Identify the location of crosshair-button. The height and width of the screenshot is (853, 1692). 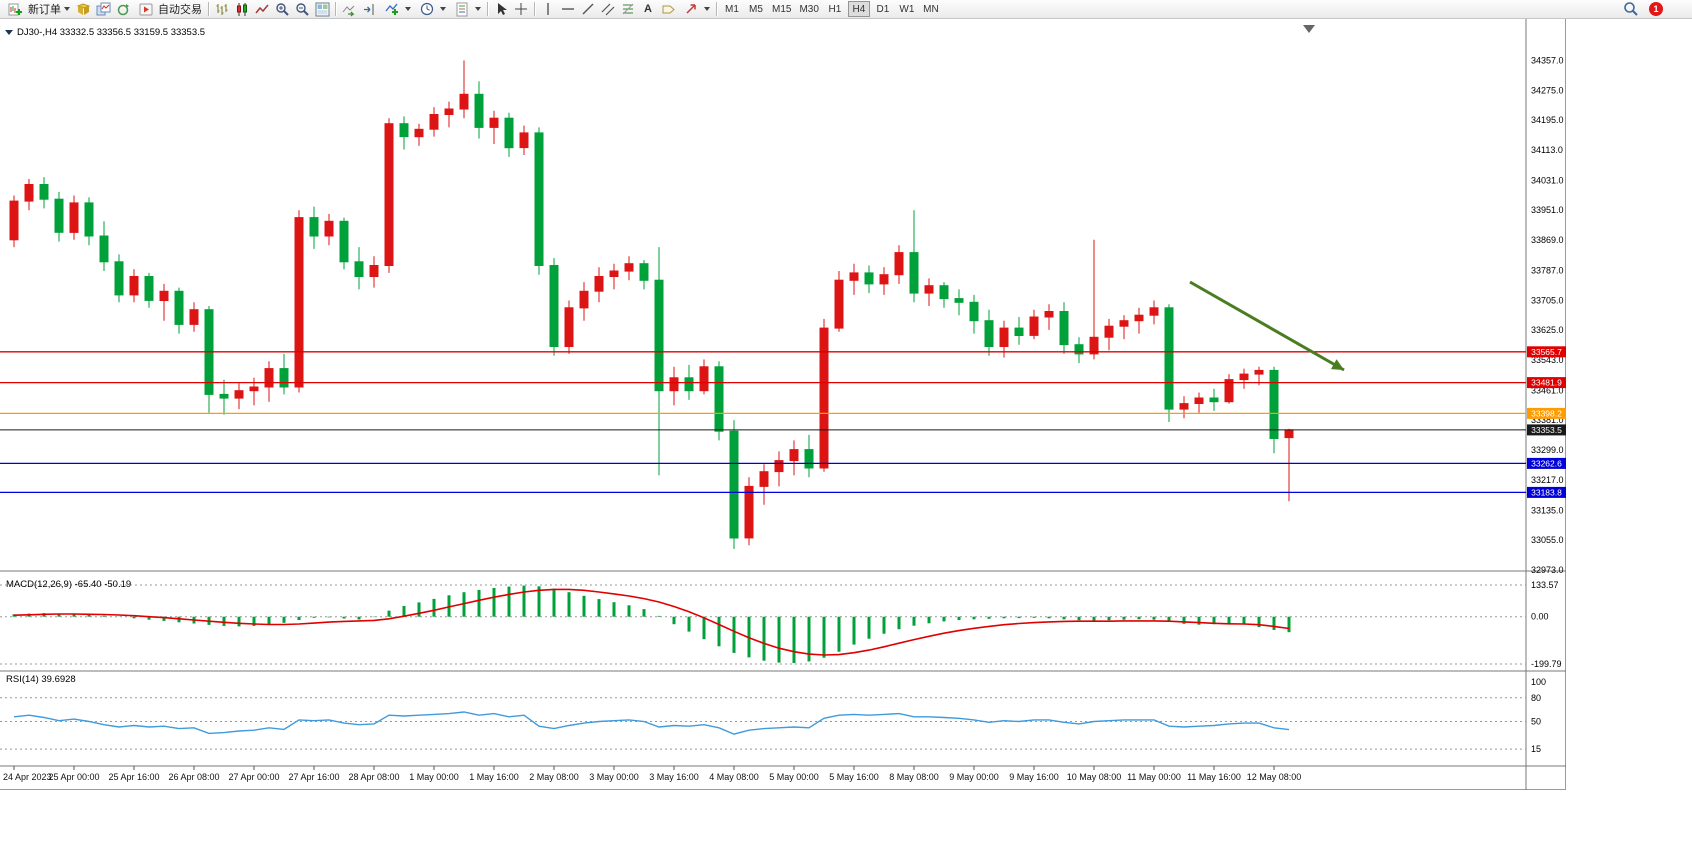
(521, 9).